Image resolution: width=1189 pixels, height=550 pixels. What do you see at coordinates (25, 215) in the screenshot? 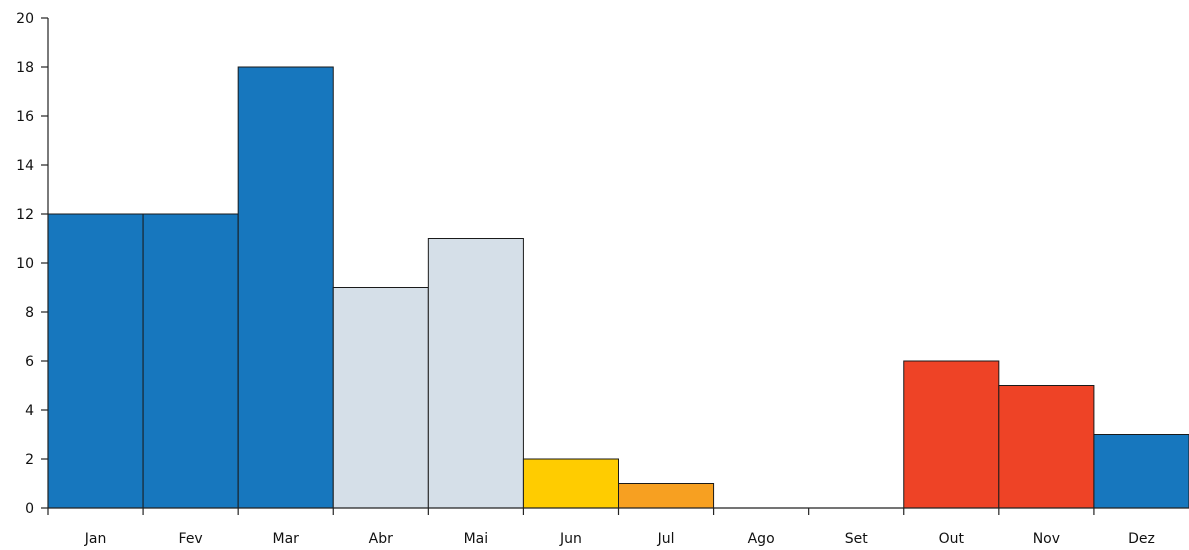
I see `y-tick-label-12: 12` at bounding box center [25, 215].